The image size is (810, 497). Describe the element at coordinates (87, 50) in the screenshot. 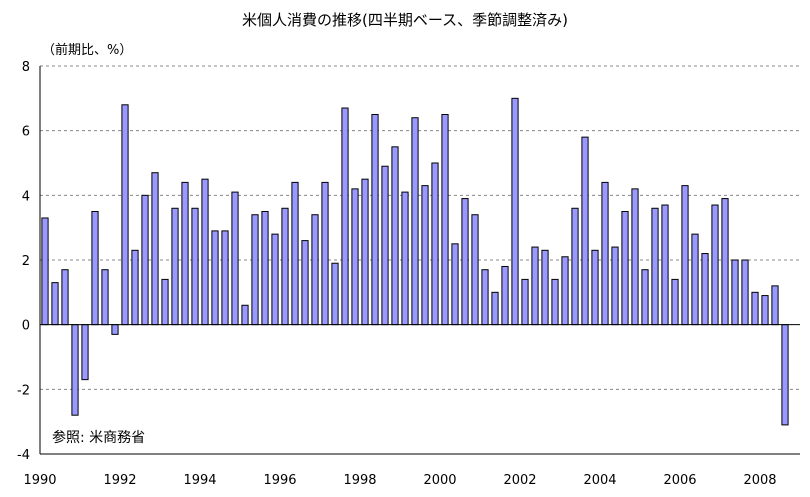

I see `y-unit-label: （前期比、%）` at that location.